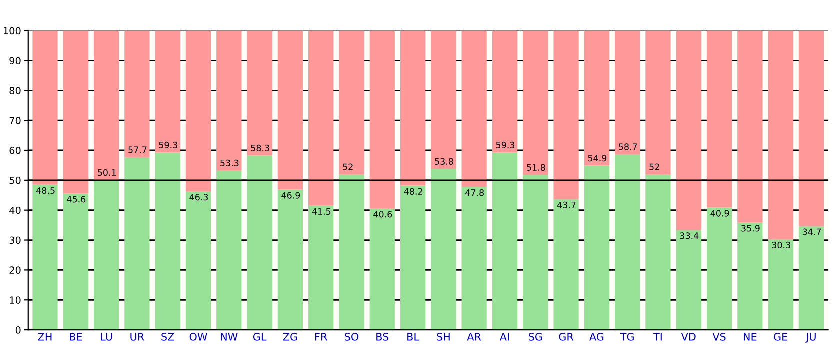  Describe the element at coordinates (168, 337) in the screenshot. I see `x-tick-label: SZ` at that location.